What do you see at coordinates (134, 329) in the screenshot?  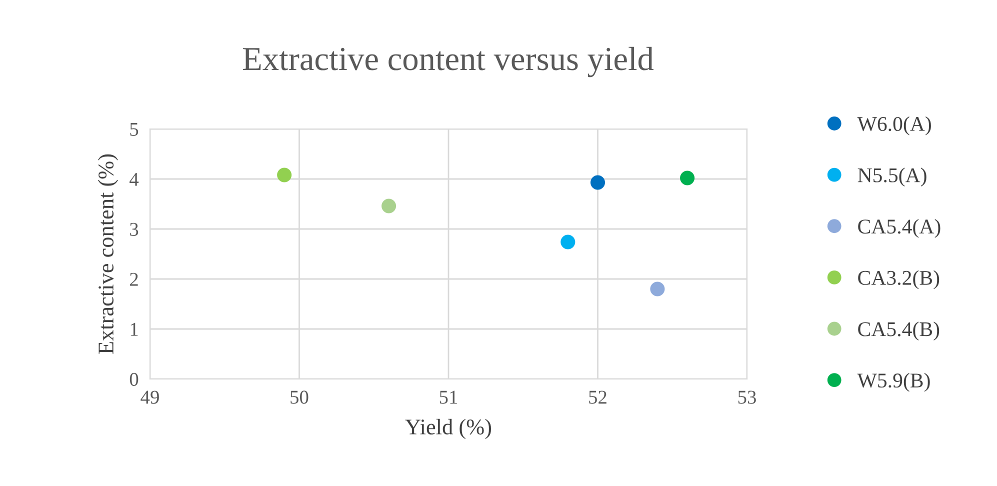 I see `y-tick-label: 1` at bounding box center [134, 329].